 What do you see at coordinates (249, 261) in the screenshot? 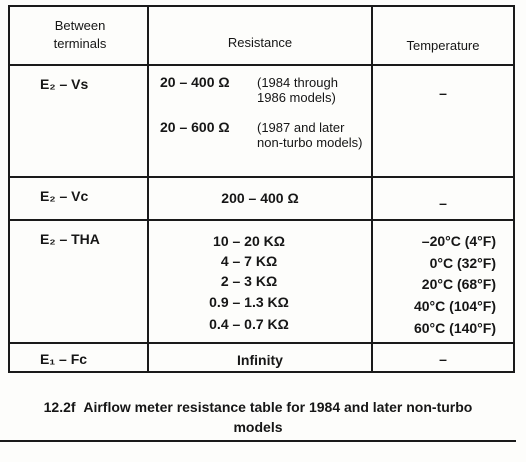
I see `resistance: 4 – 7 KΩ` at bounding box center [249, 261].